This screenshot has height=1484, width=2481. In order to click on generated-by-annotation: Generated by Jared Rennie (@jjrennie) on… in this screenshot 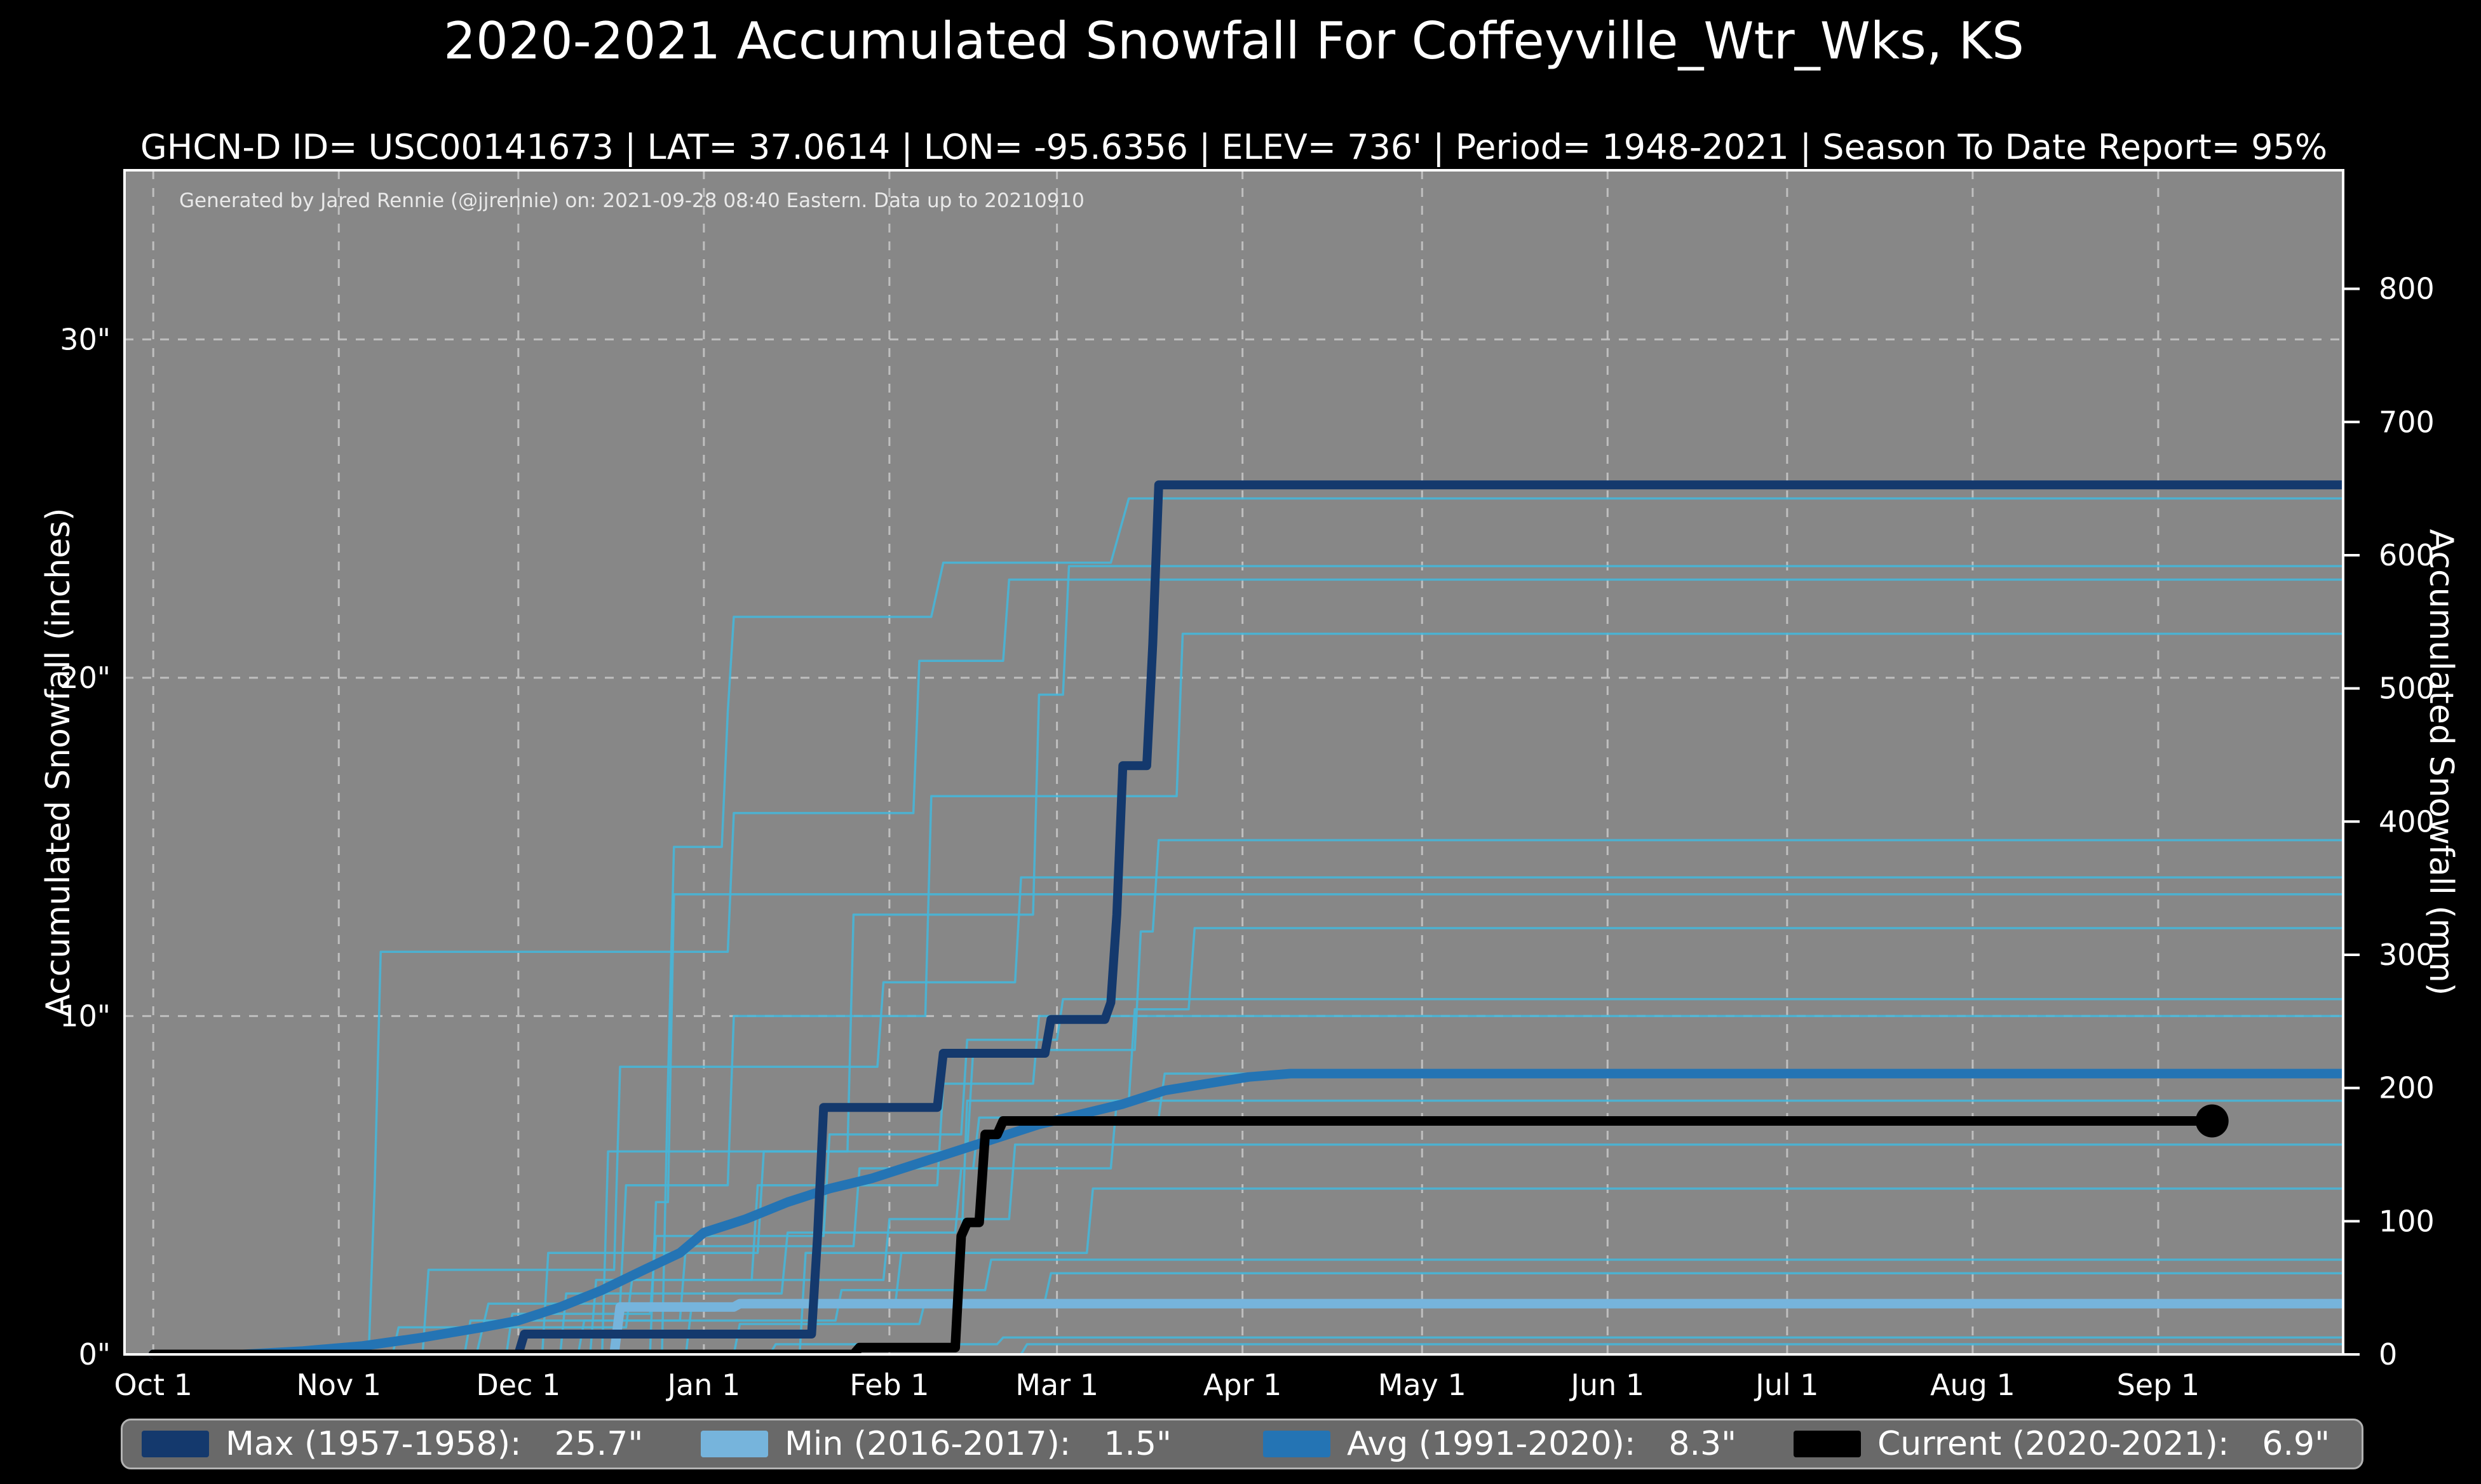, I will do `click(632, 201)`.